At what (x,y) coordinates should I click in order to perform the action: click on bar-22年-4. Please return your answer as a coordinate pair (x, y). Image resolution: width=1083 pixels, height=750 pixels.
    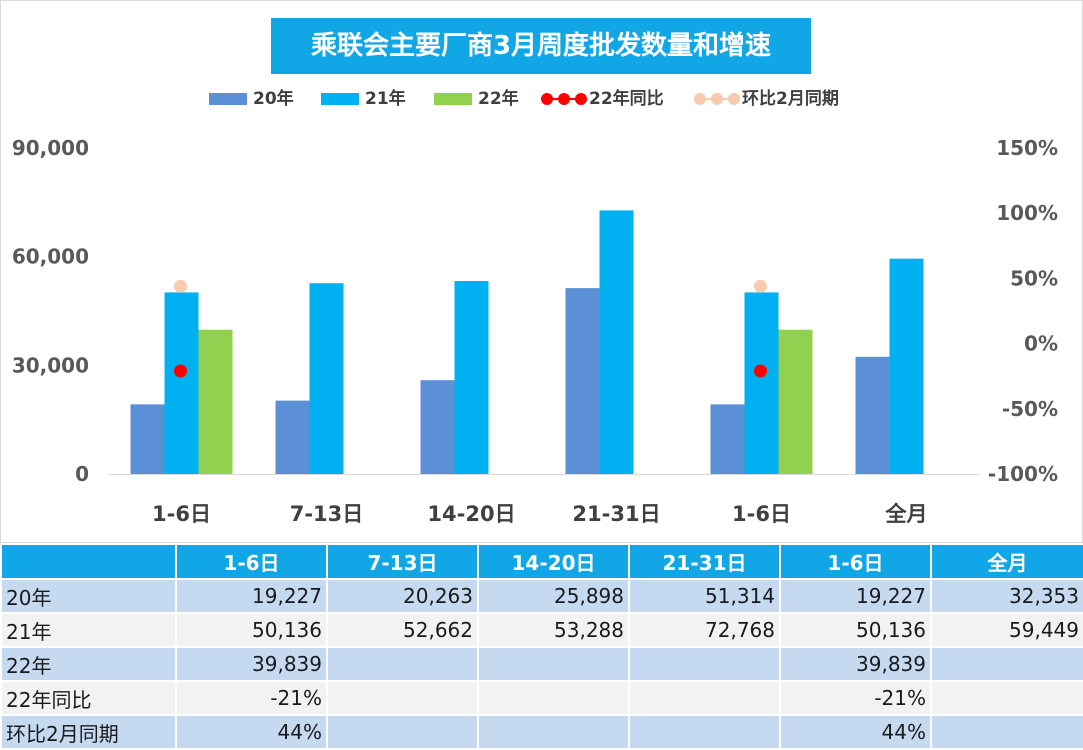
    Looking at the image, I should click on (795, 401).